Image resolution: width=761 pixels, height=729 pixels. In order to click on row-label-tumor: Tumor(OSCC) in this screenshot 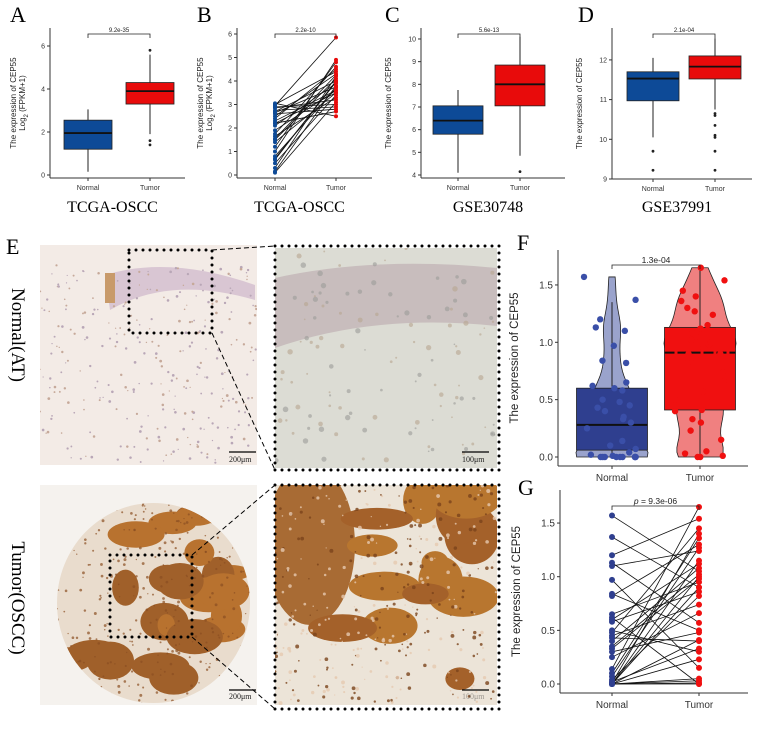, I will do `click(17, 597)`.